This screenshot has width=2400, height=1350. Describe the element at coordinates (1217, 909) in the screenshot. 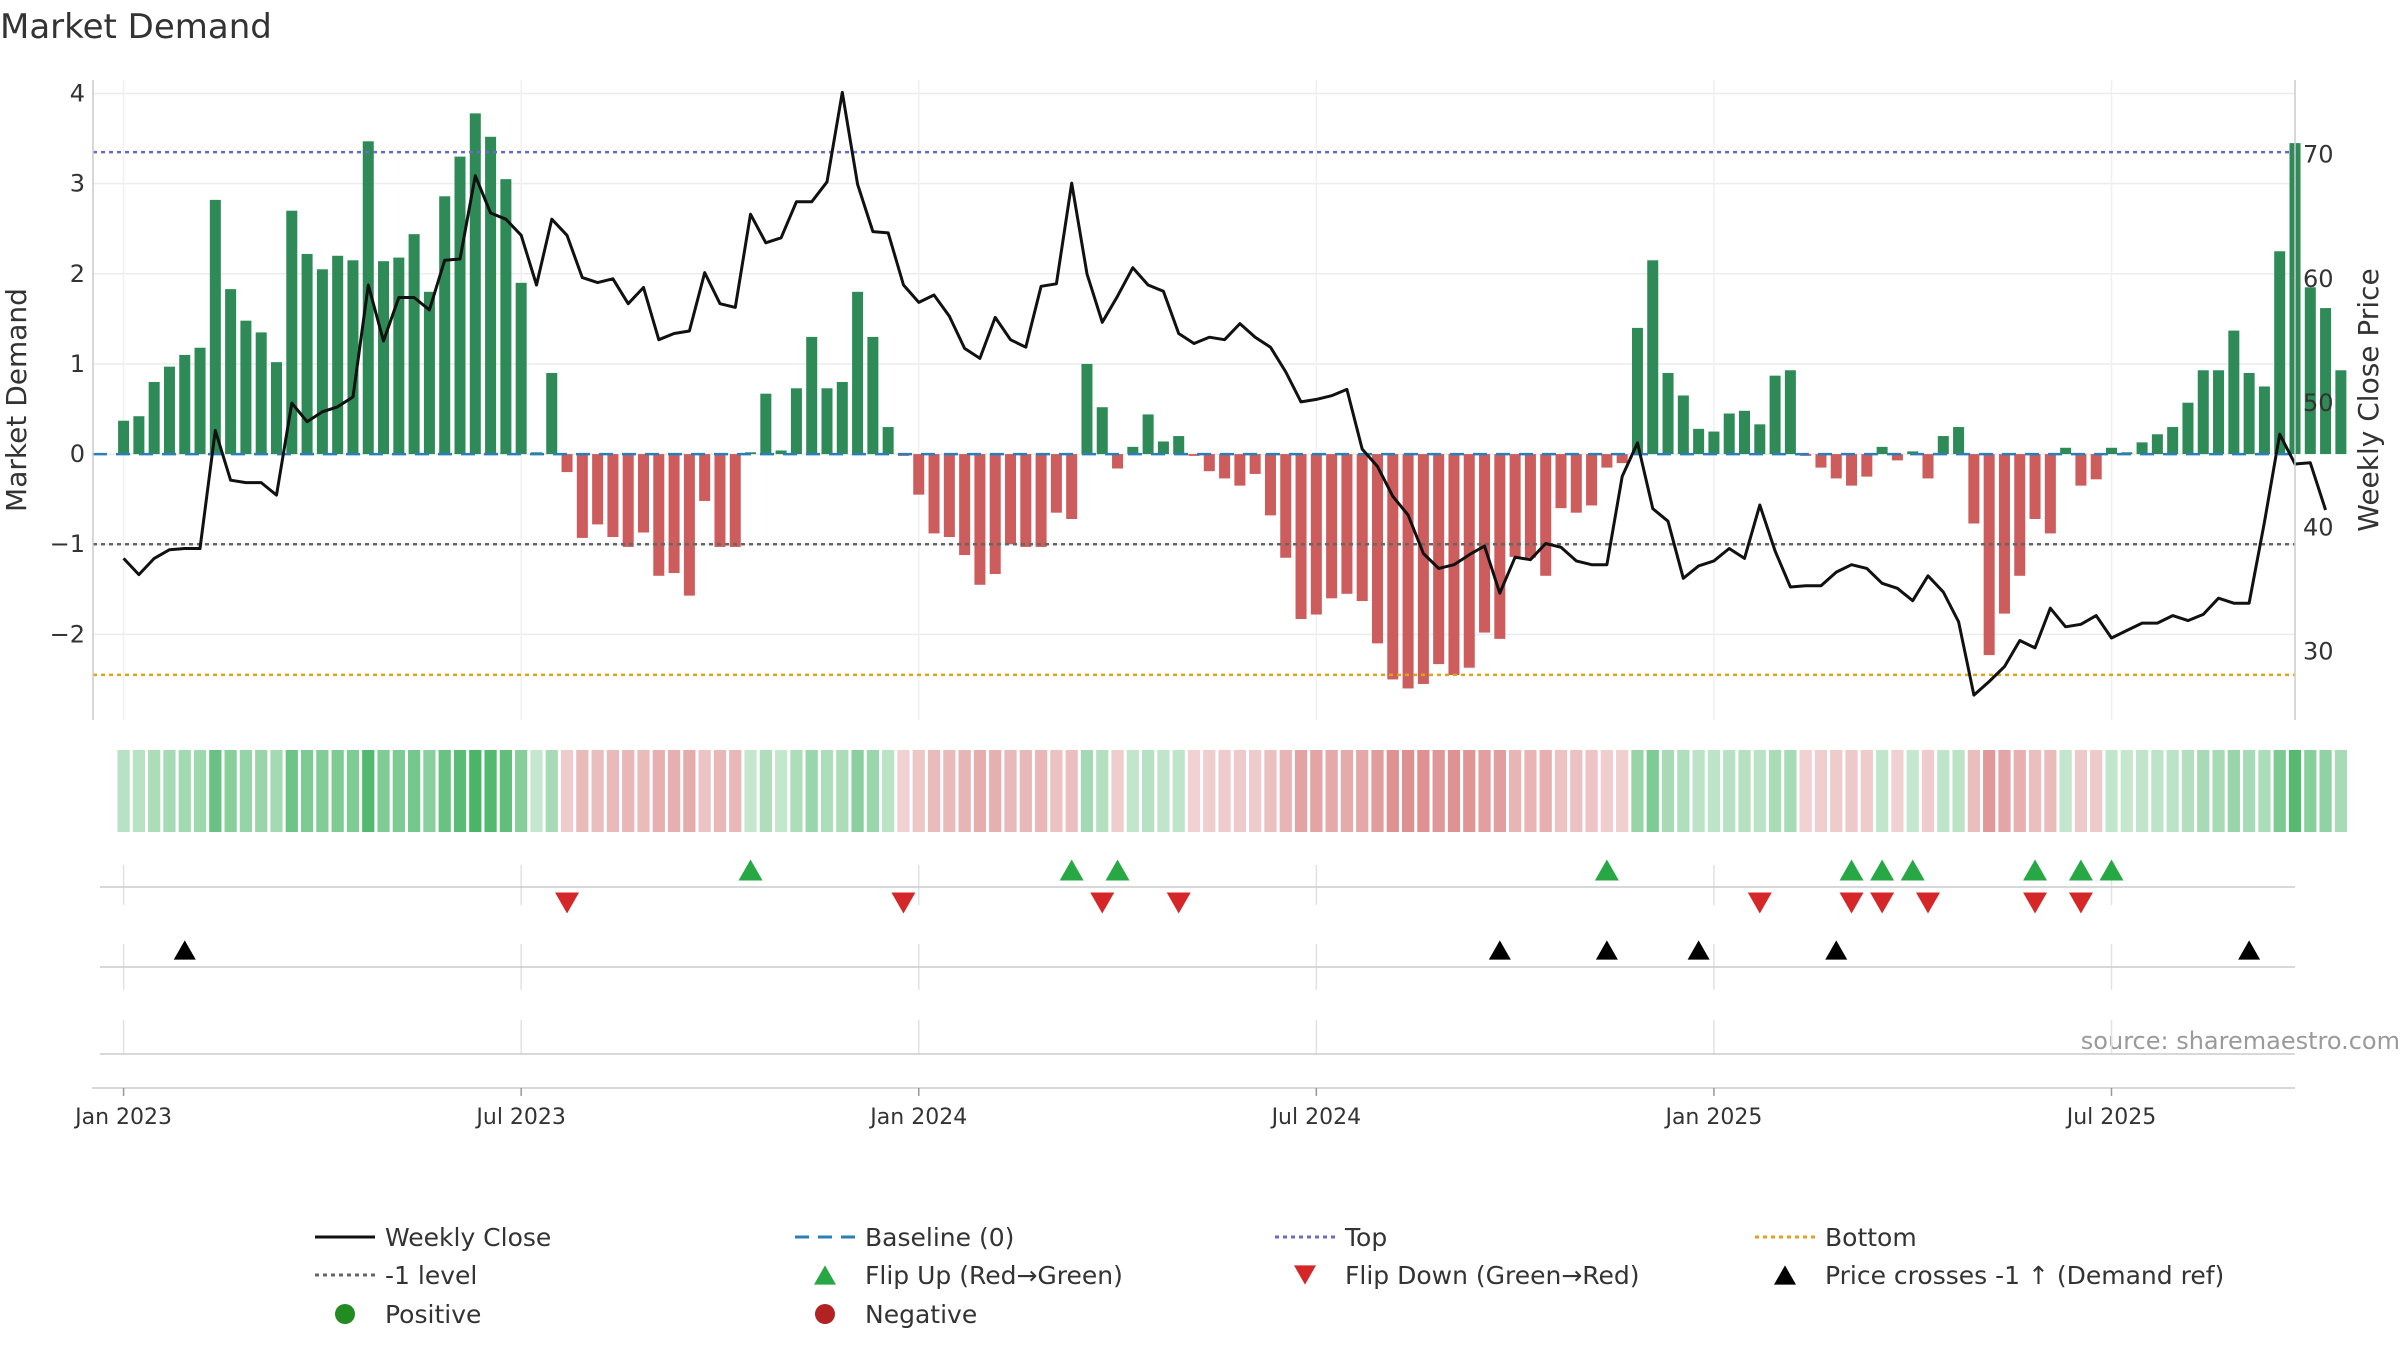

I see `signal-markers` at that location.